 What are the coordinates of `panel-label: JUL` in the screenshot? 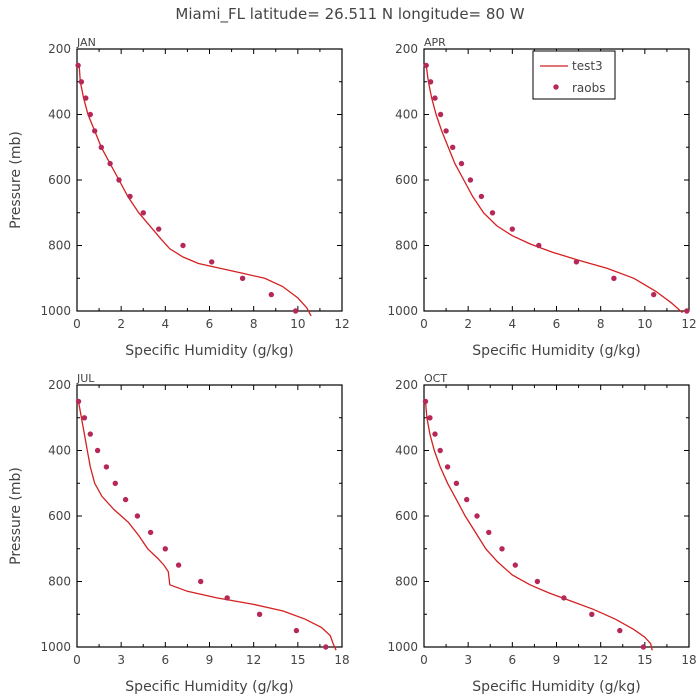 It's located at (85, 378).